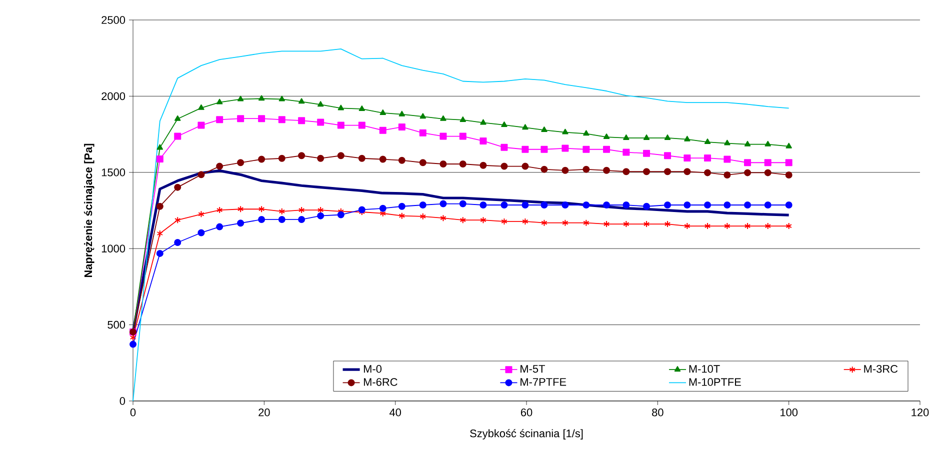 This screenshot has height=471, width=937. I want to click on y-axis-title: Naprężenie ścinajace [Pa], so click(89, 211).